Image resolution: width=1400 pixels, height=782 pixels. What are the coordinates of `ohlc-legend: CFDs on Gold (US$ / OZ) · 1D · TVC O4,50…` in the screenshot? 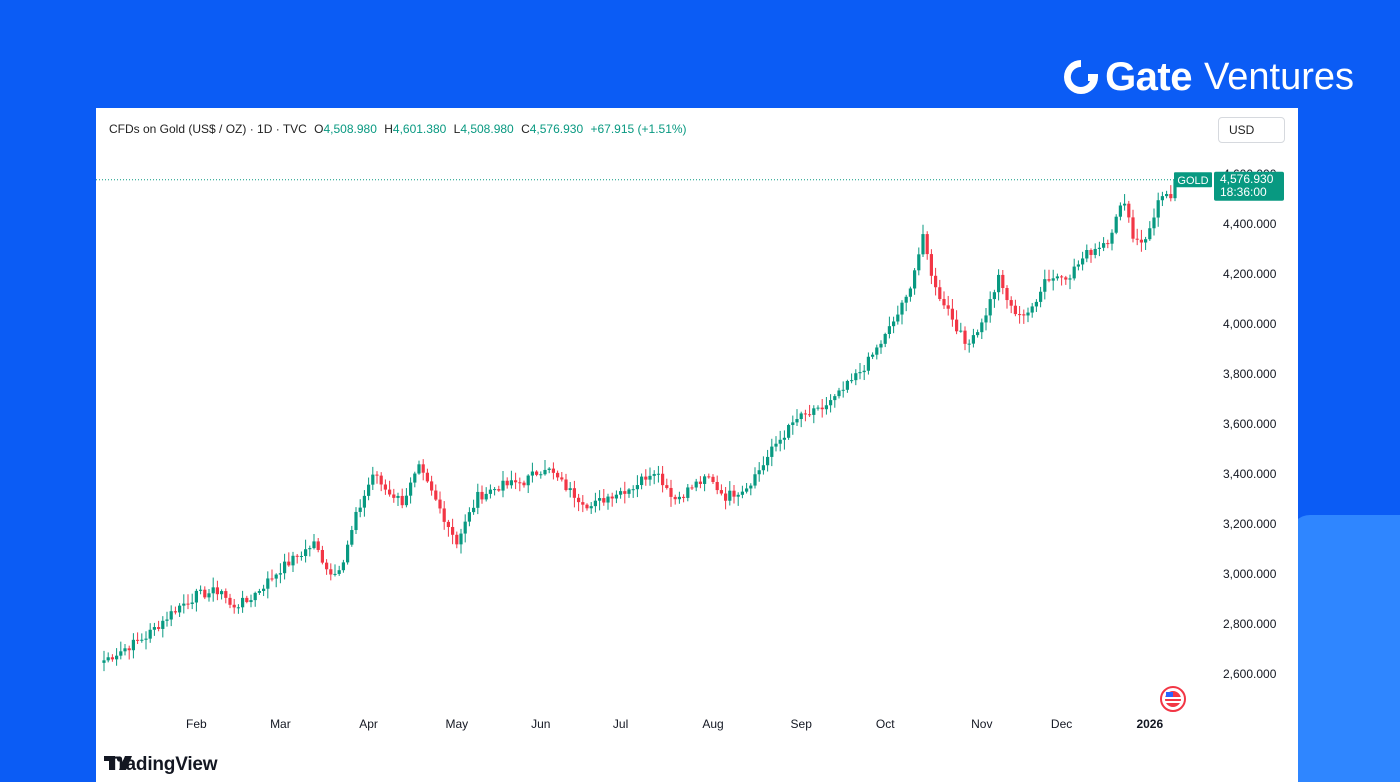 It's located at (398, 129).